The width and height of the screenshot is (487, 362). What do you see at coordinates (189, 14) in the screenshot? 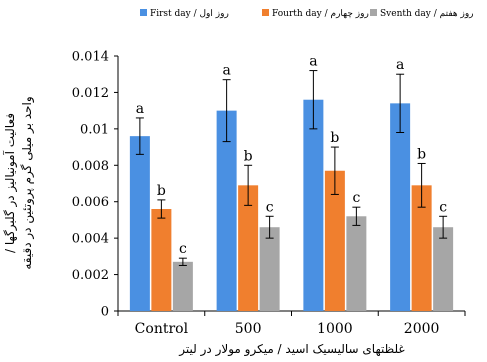
I see `legend-label: First day / روز اول` at bounding box center [189, 14].